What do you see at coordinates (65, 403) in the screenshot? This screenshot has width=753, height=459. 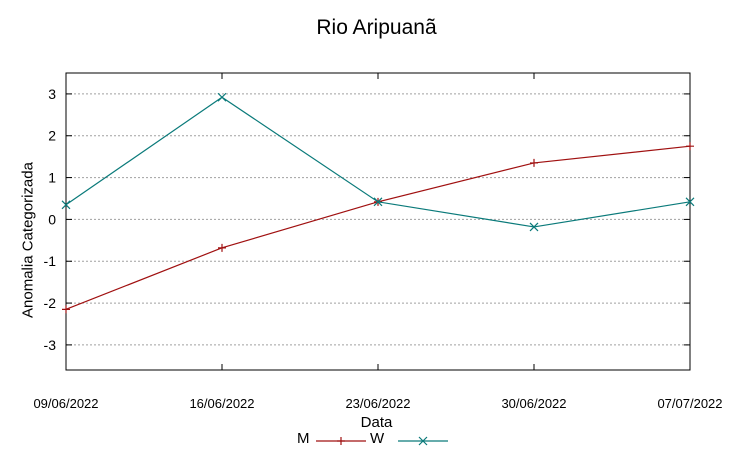 I see `x-tick-label: 09/06/2022` at bounding box center [65, 403].